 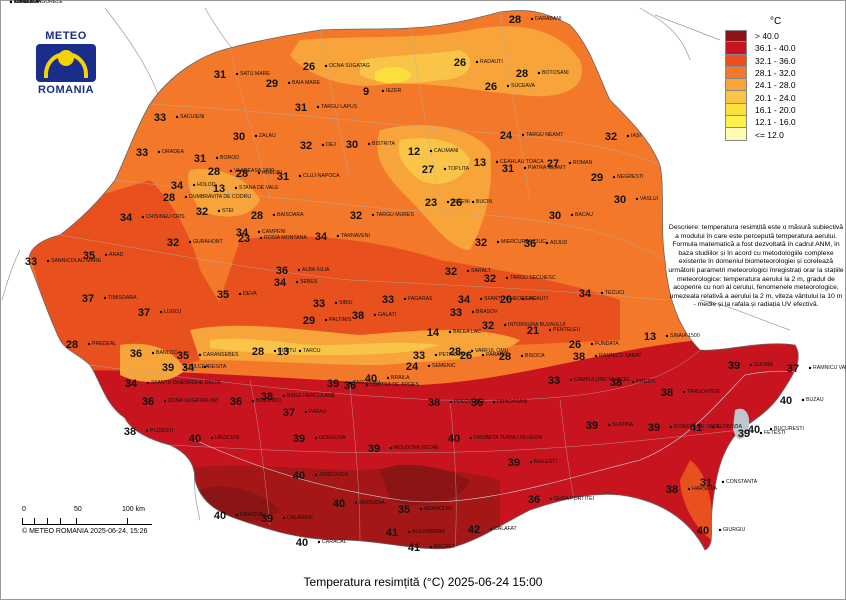 What do you see at coordinates (510, 243) in the screenshot?
I see `station-marker: 32 MIERCUREA CIUC` at bounding box center [510, 243].